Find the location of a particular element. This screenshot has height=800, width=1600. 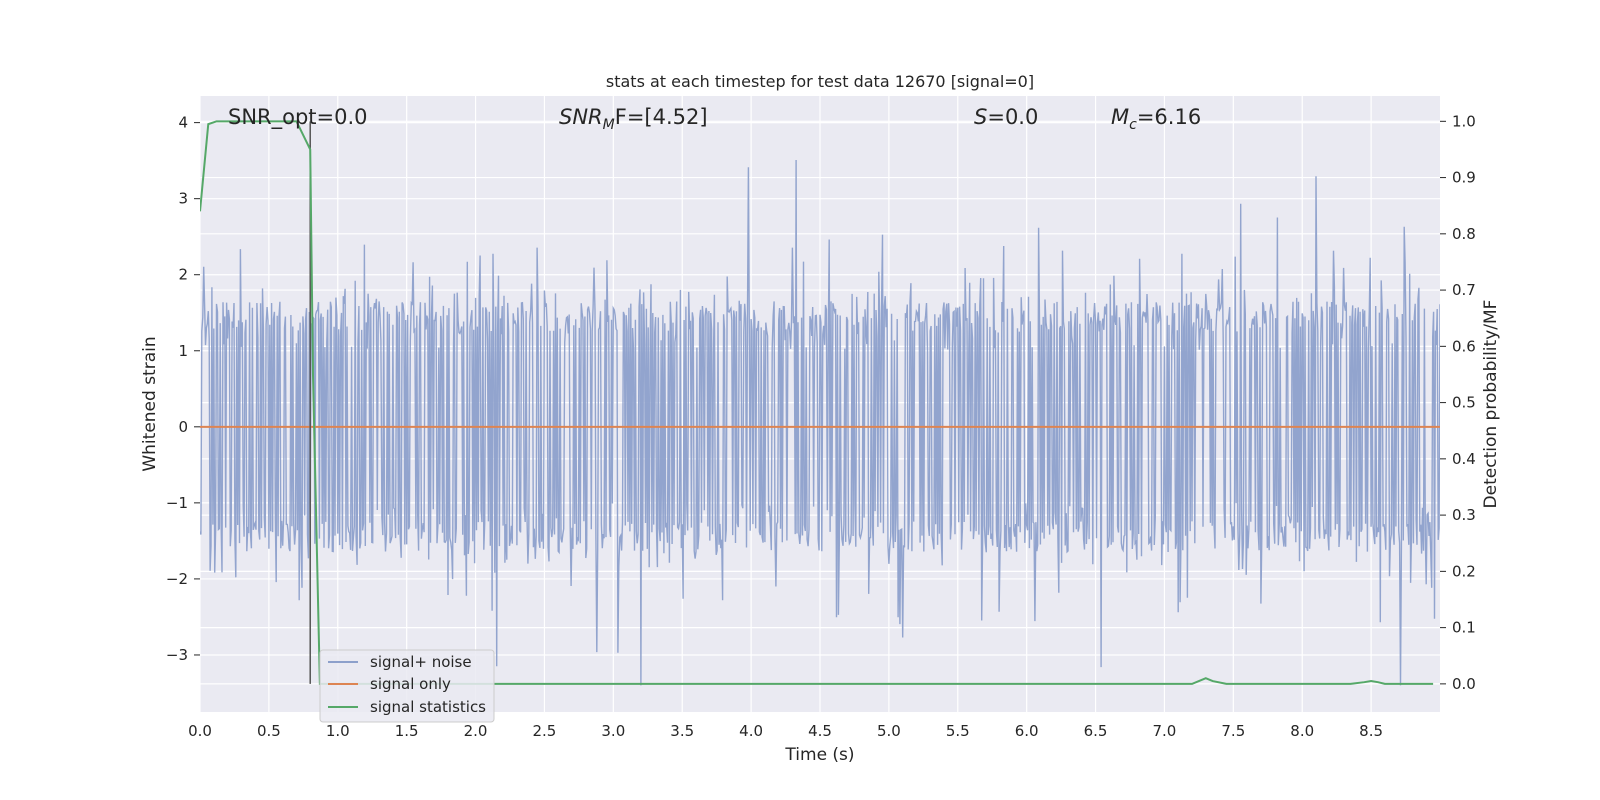

legend-label-signal-only: signal only is located at coordinates (410, 684).